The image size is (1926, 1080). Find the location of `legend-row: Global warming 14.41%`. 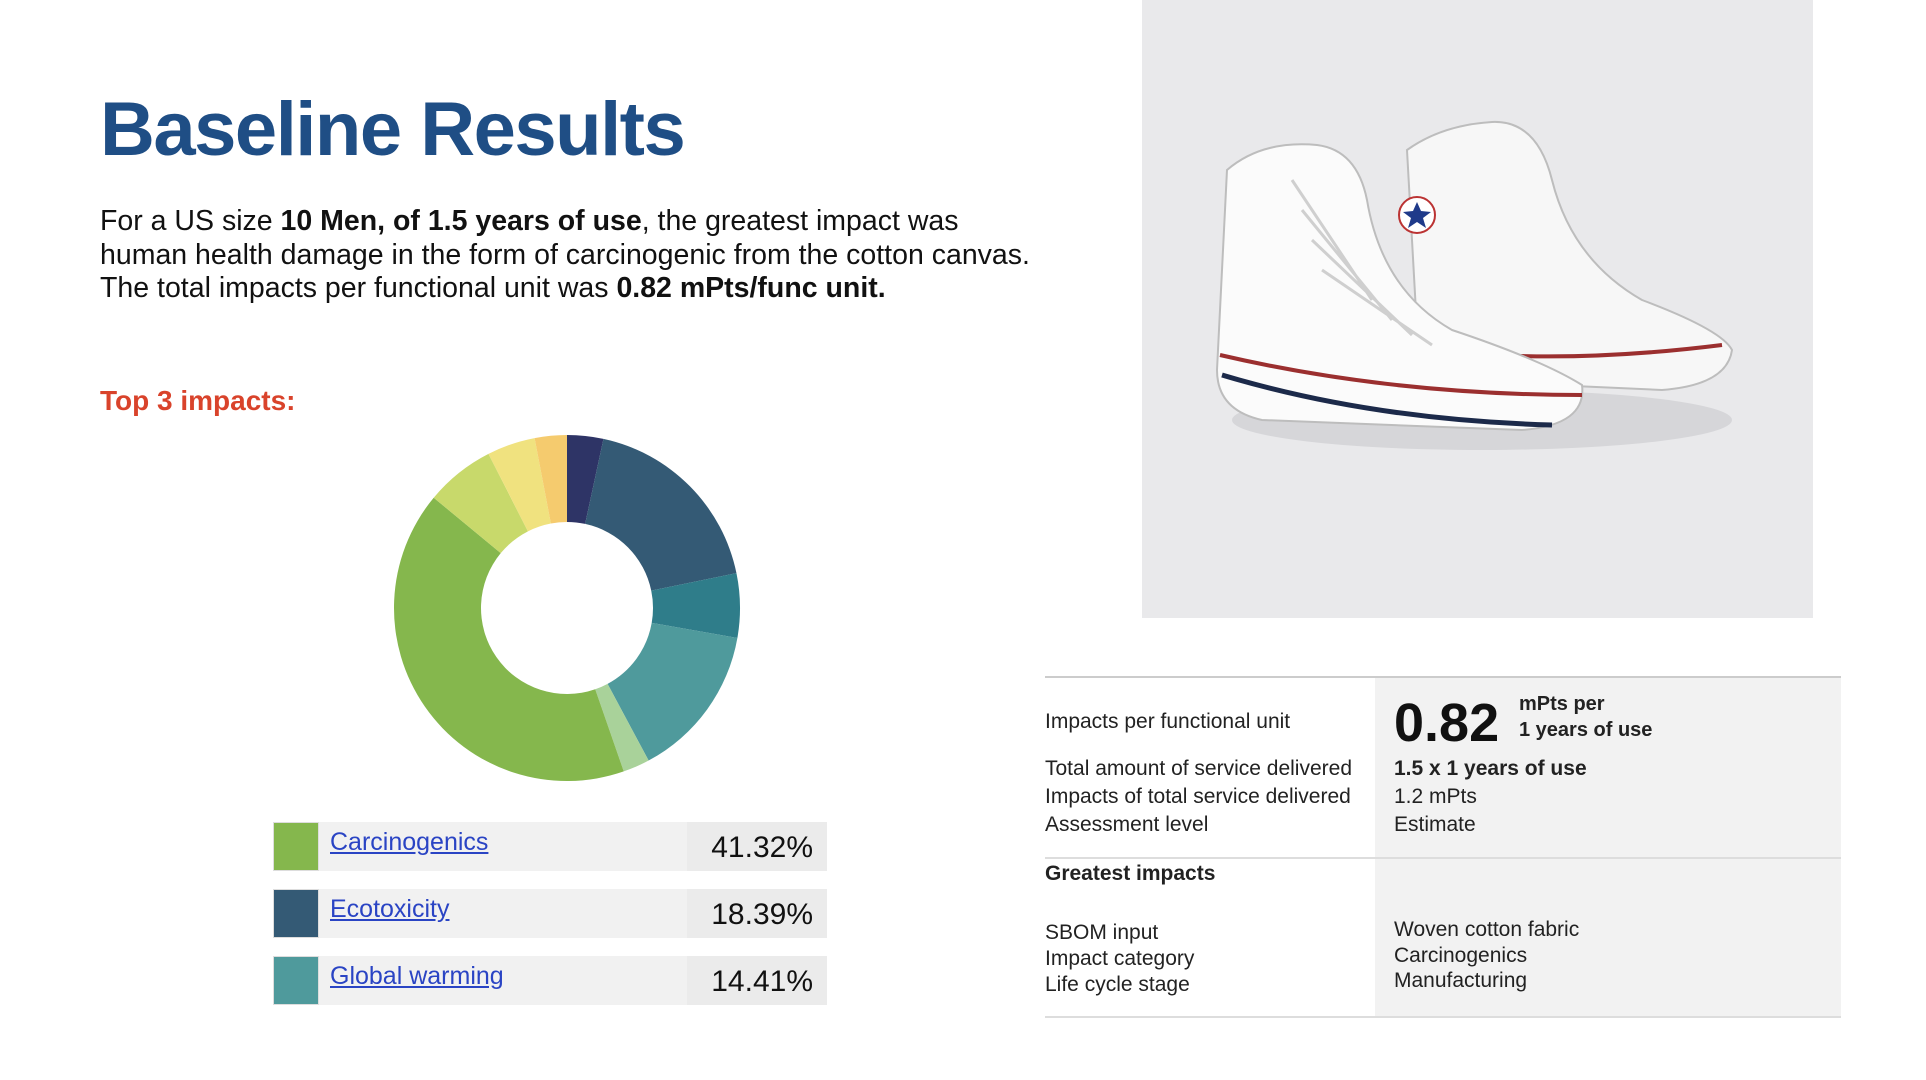

legend-row: Global warming 14.41% is located at coordinates (550, 980).